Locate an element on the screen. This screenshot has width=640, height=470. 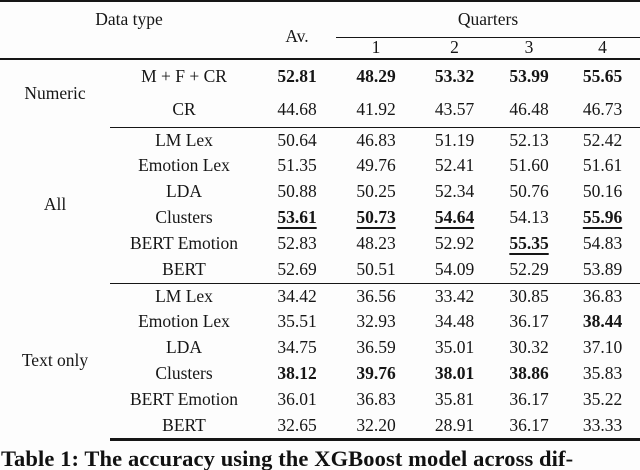
table-row: Emotion Lex 51.35 49.76 52.41 51.60 51.61 is located at coordinates (320, 166).